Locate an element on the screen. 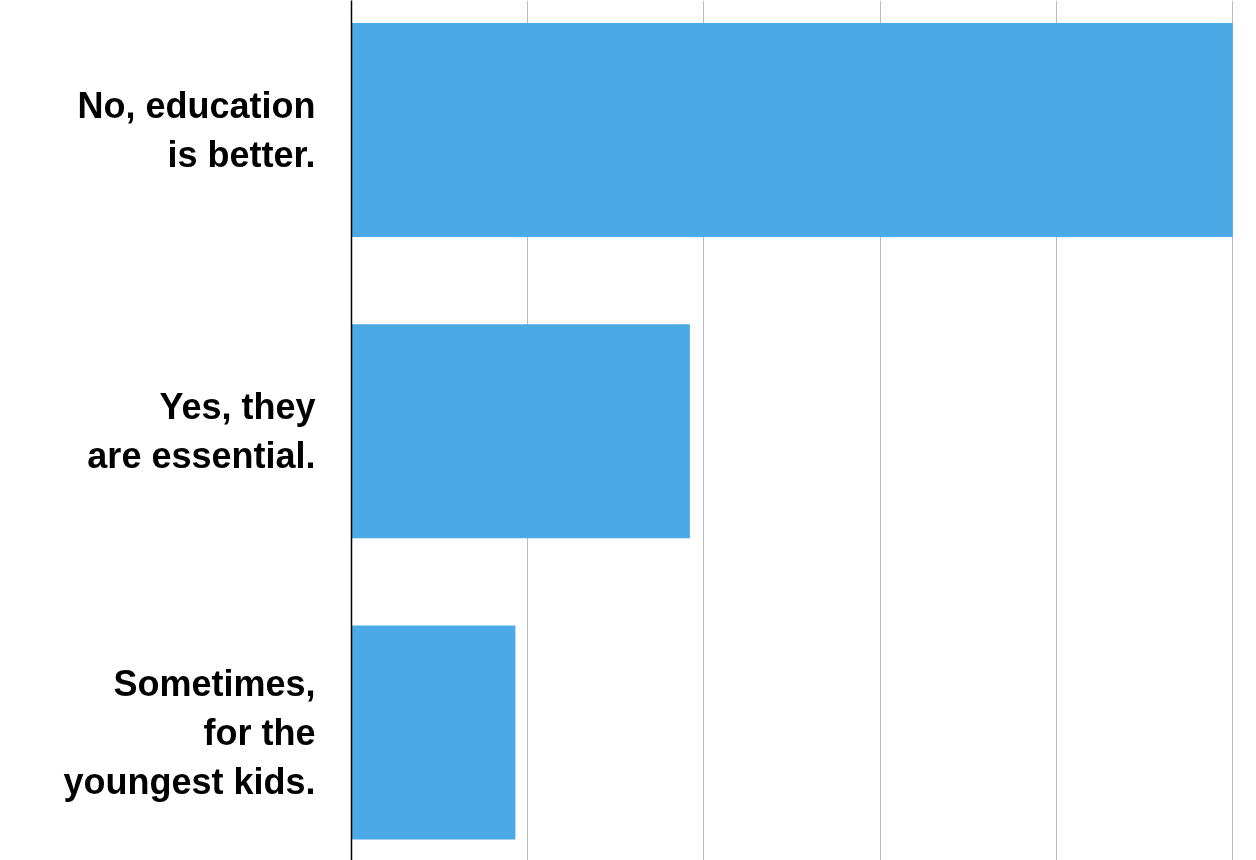  y-tick-label: Sometimes, for the youngest kids. is located at coordinates (189, 732).